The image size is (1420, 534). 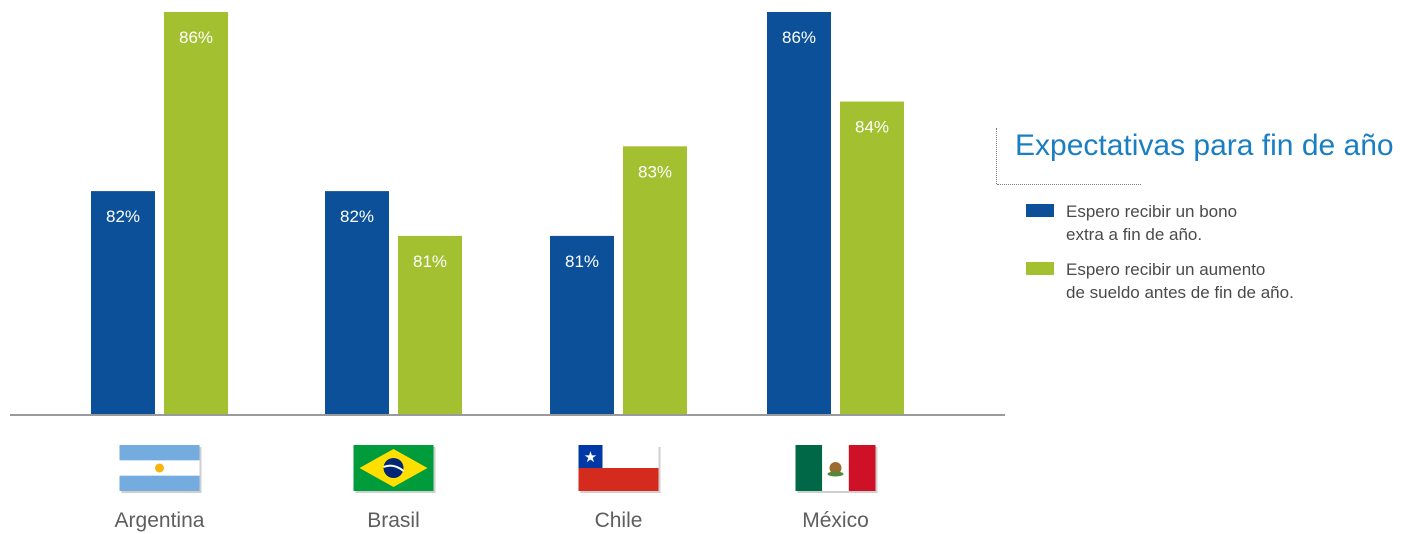 I want to click on flag-mexico-icon, so click(x=837, y=469).